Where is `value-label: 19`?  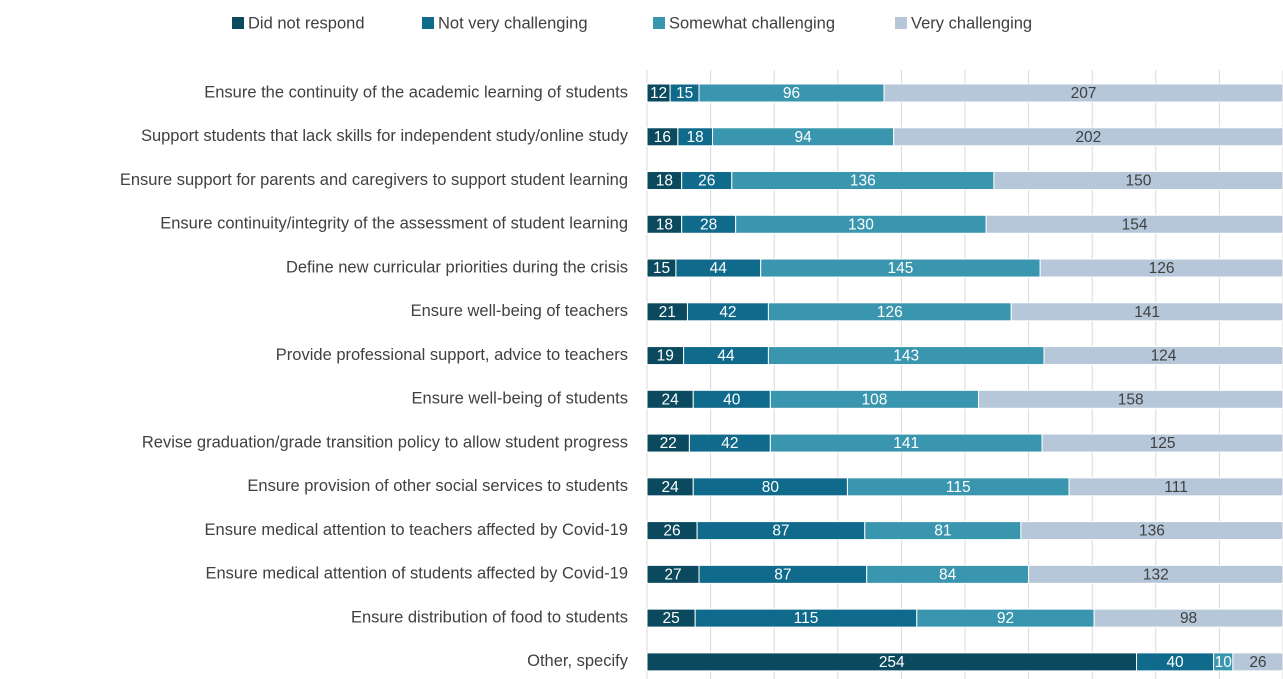 value-label: 19 is located at coordinates (665, 356).